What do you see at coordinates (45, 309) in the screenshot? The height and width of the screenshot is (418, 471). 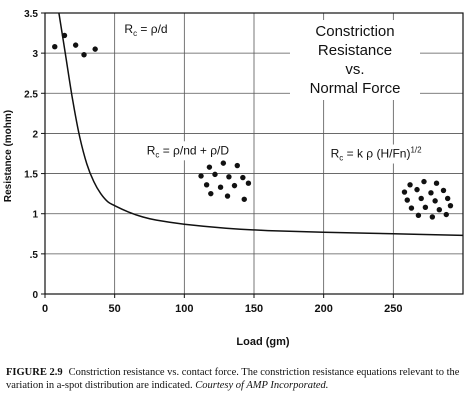 I see `x-tick-label: 0` at bounding box center [45, 309].